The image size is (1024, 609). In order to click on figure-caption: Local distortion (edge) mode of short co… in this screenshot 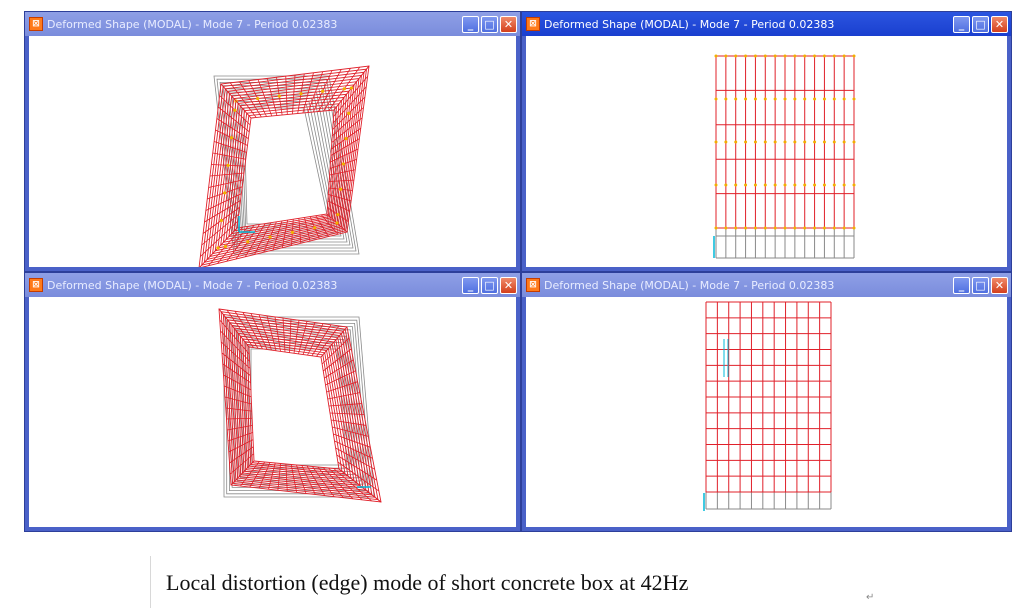, I will do `click(427, 582)`.